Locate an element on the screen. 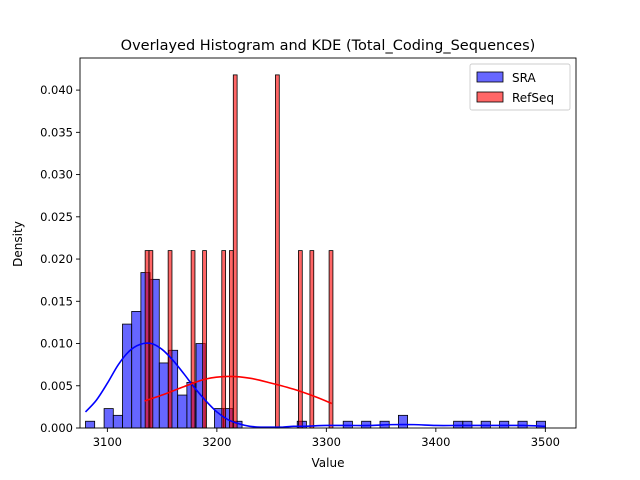  refseq-kde-line is located at coordinates (238, 390).